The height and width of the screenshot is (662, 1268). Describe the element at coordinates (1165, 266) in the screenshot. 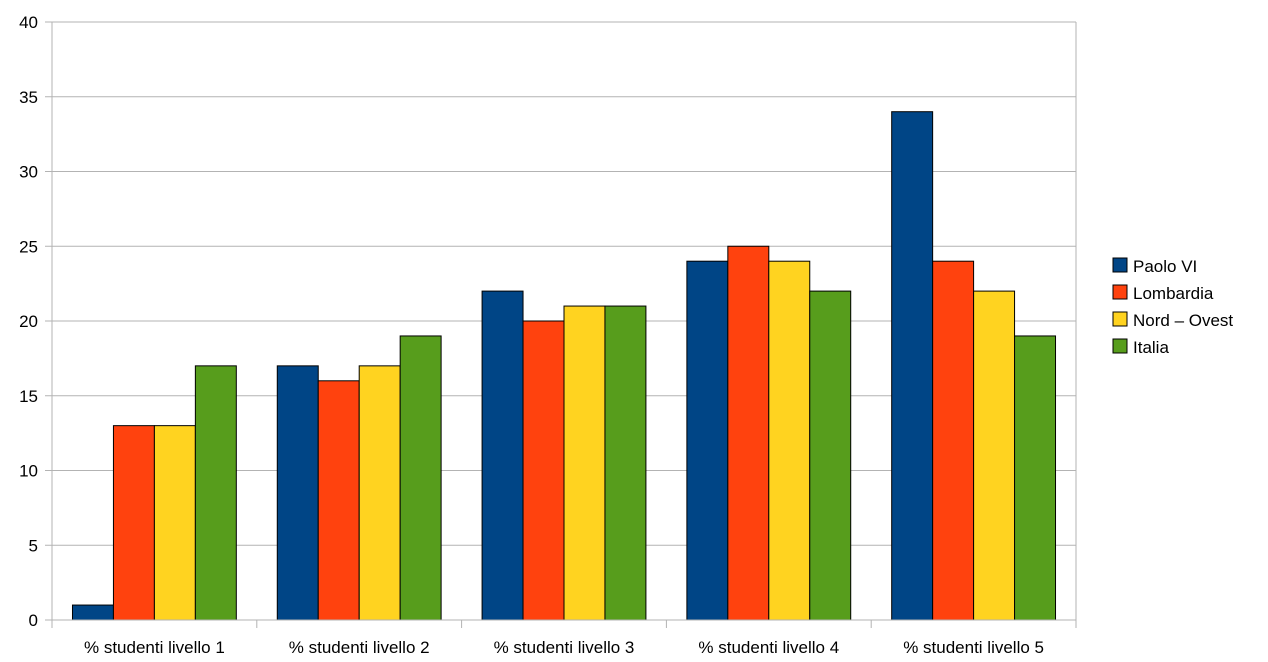

I see `legend-label: Paolo VI` at that location.